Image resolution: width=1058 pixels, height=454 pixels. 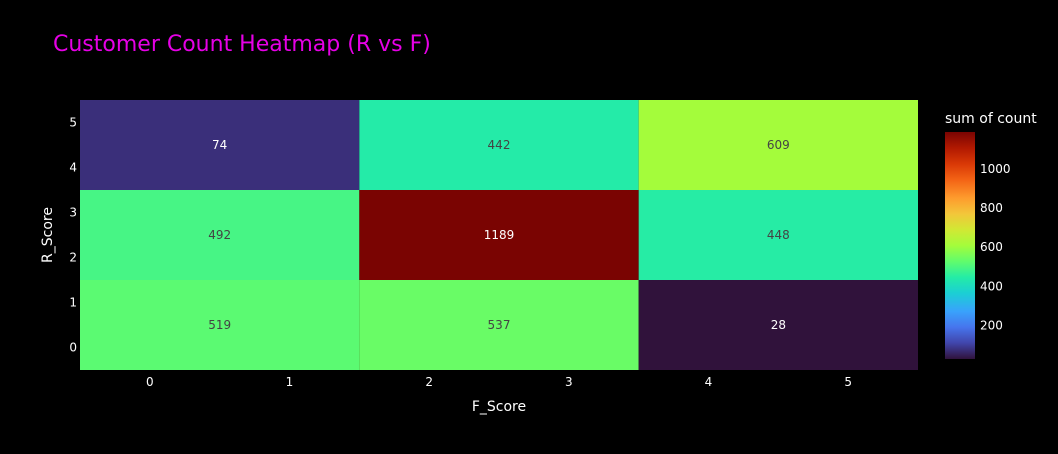 I want to click on colorbar-tick-label: 400, so click(x=991, y=286).